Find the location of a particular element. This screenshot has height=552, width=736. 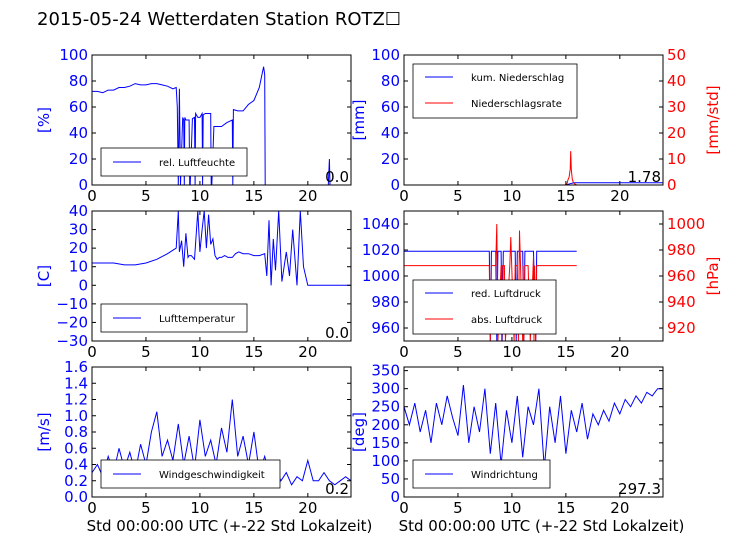

legend-label: Lufttemperatur is located at coordinates (197, 319).